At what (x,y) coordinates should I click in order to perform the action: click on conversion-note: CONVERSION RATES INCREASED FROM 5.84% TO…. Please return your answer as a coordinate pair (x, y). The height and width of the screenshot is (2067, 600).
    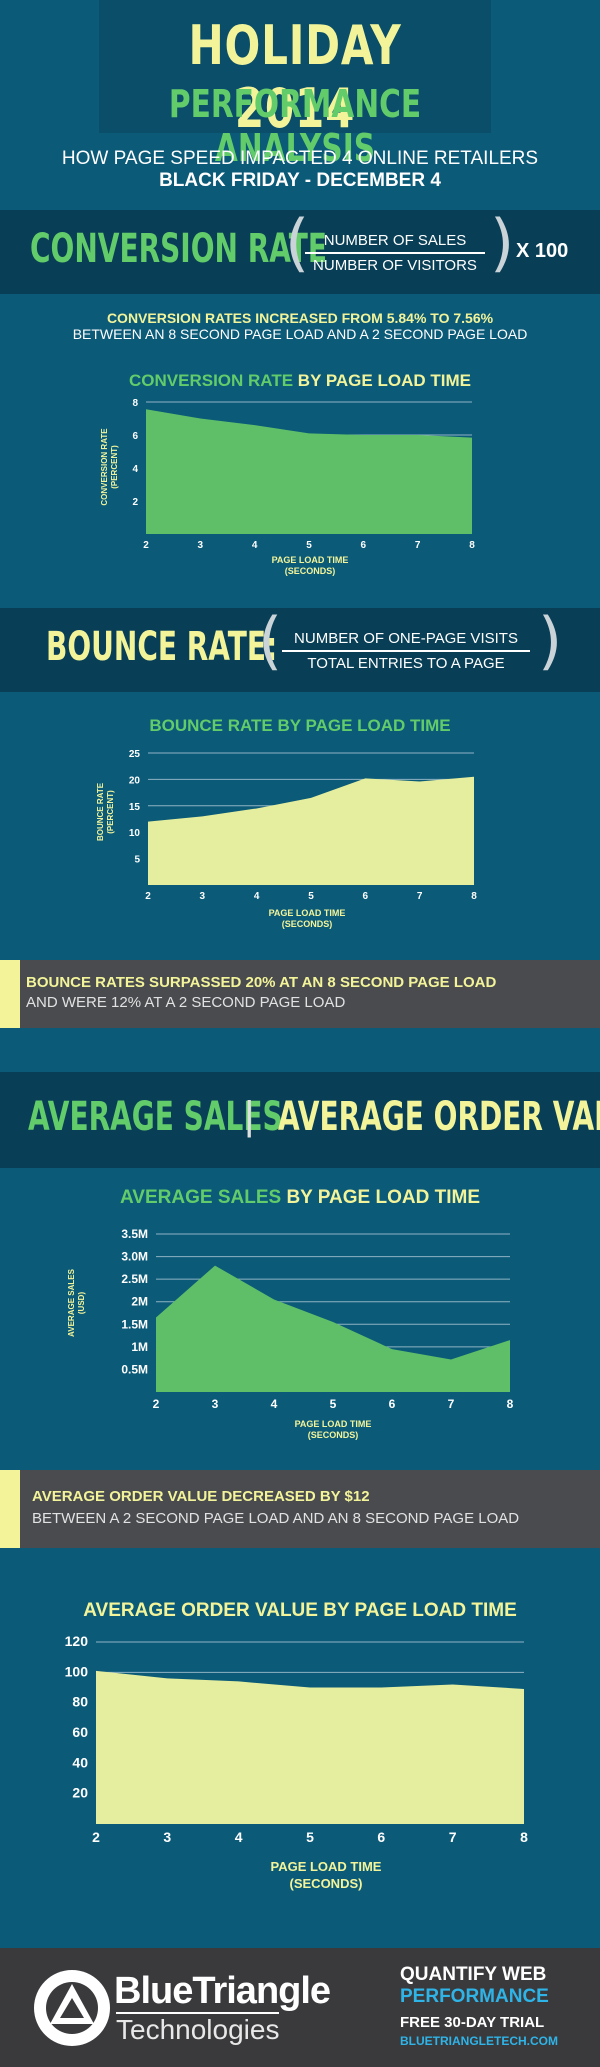
    Looking at the image, I should click on (300, 326).